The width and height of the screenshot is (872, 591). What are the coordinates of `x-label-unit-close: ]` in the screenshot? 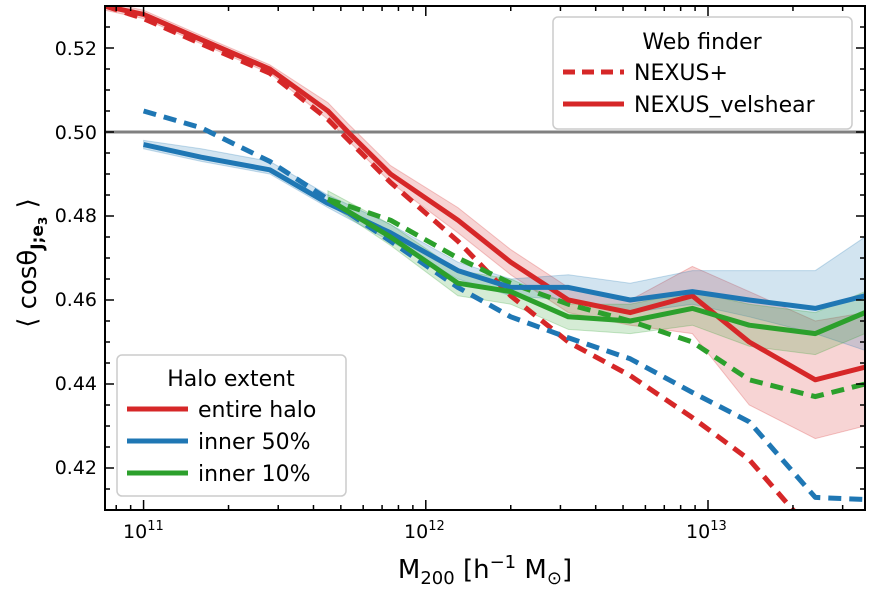 It's located at (567, 570).